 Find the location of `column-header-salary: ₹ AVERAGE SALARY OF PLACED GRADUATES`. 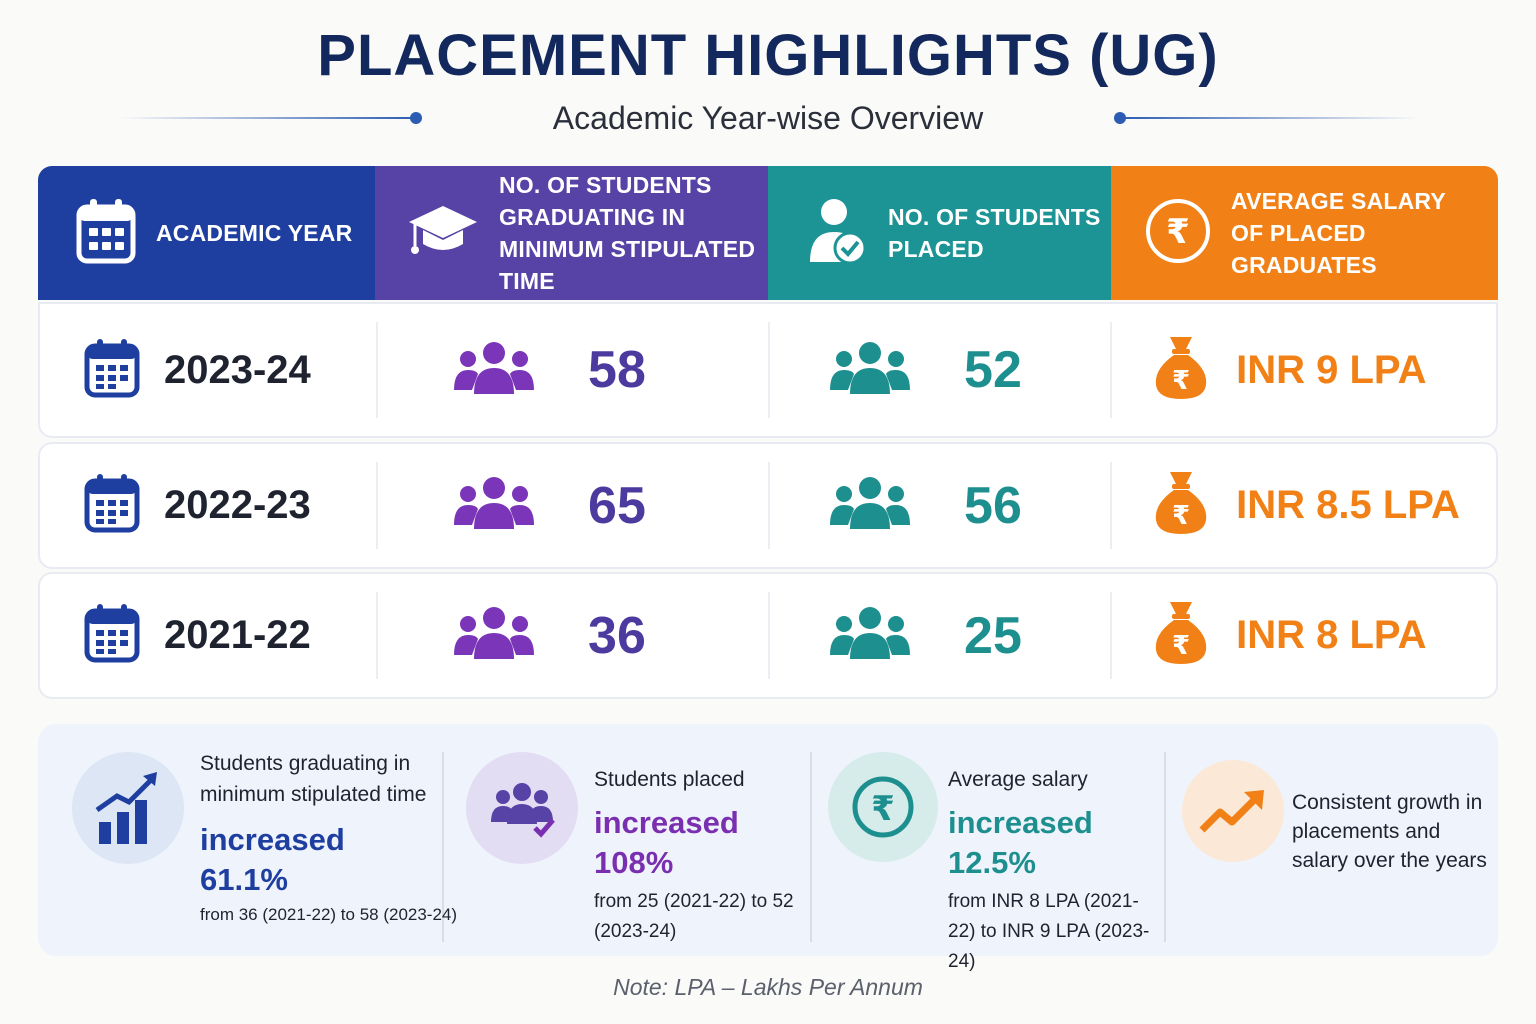

column-header-salary: ₹ AVERAGE SALARY OF PLACED GRADUATES is located at coordinates (1304, 233).